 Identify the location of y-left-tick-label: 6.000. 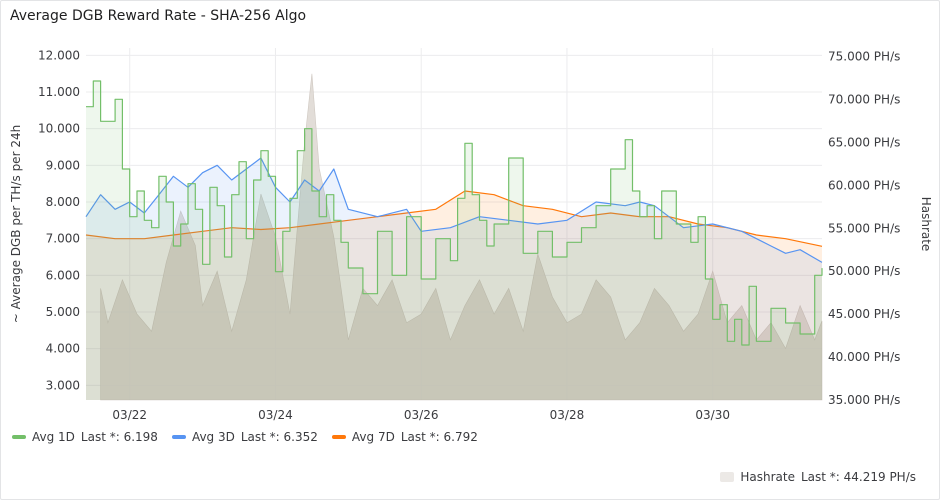
(63, 275).